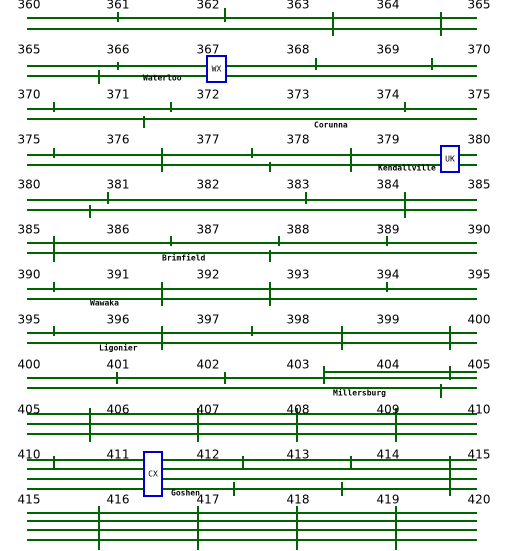 The width and height of the screenshot is (513, 551). I want to click on station-label: Waterloo, so click(162, 78).